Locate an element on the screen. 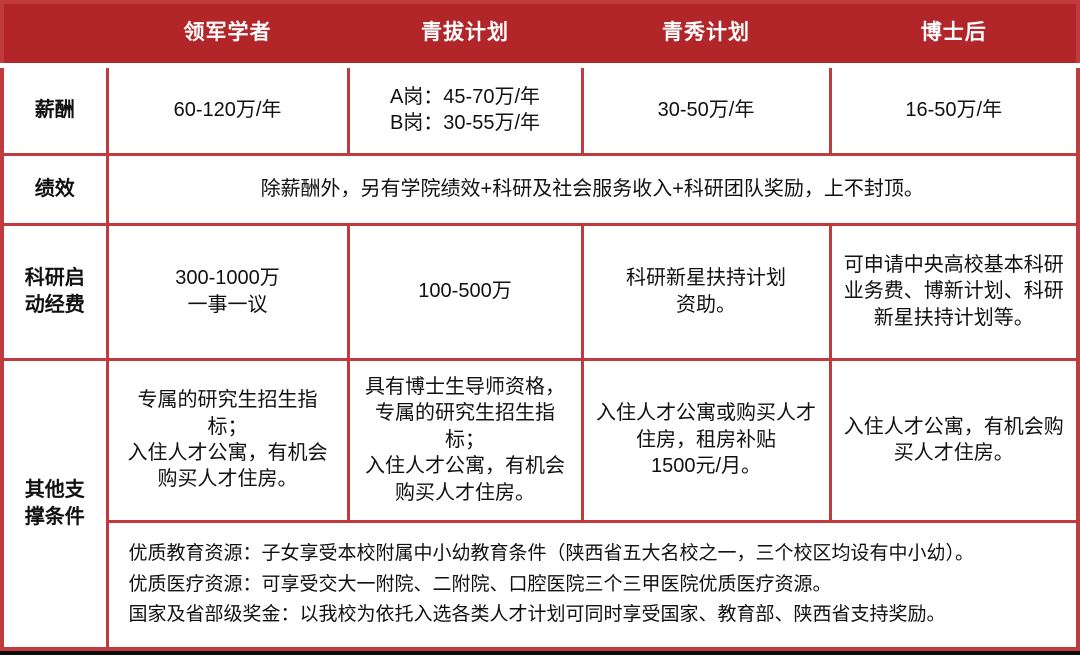 The width and height of the screenshot is (1080, 655). cell-other-lingjun: 专属的研究生招生指标； 入住人才公寓，有机会购买人才住房。 is located at coordinates (227, 440).